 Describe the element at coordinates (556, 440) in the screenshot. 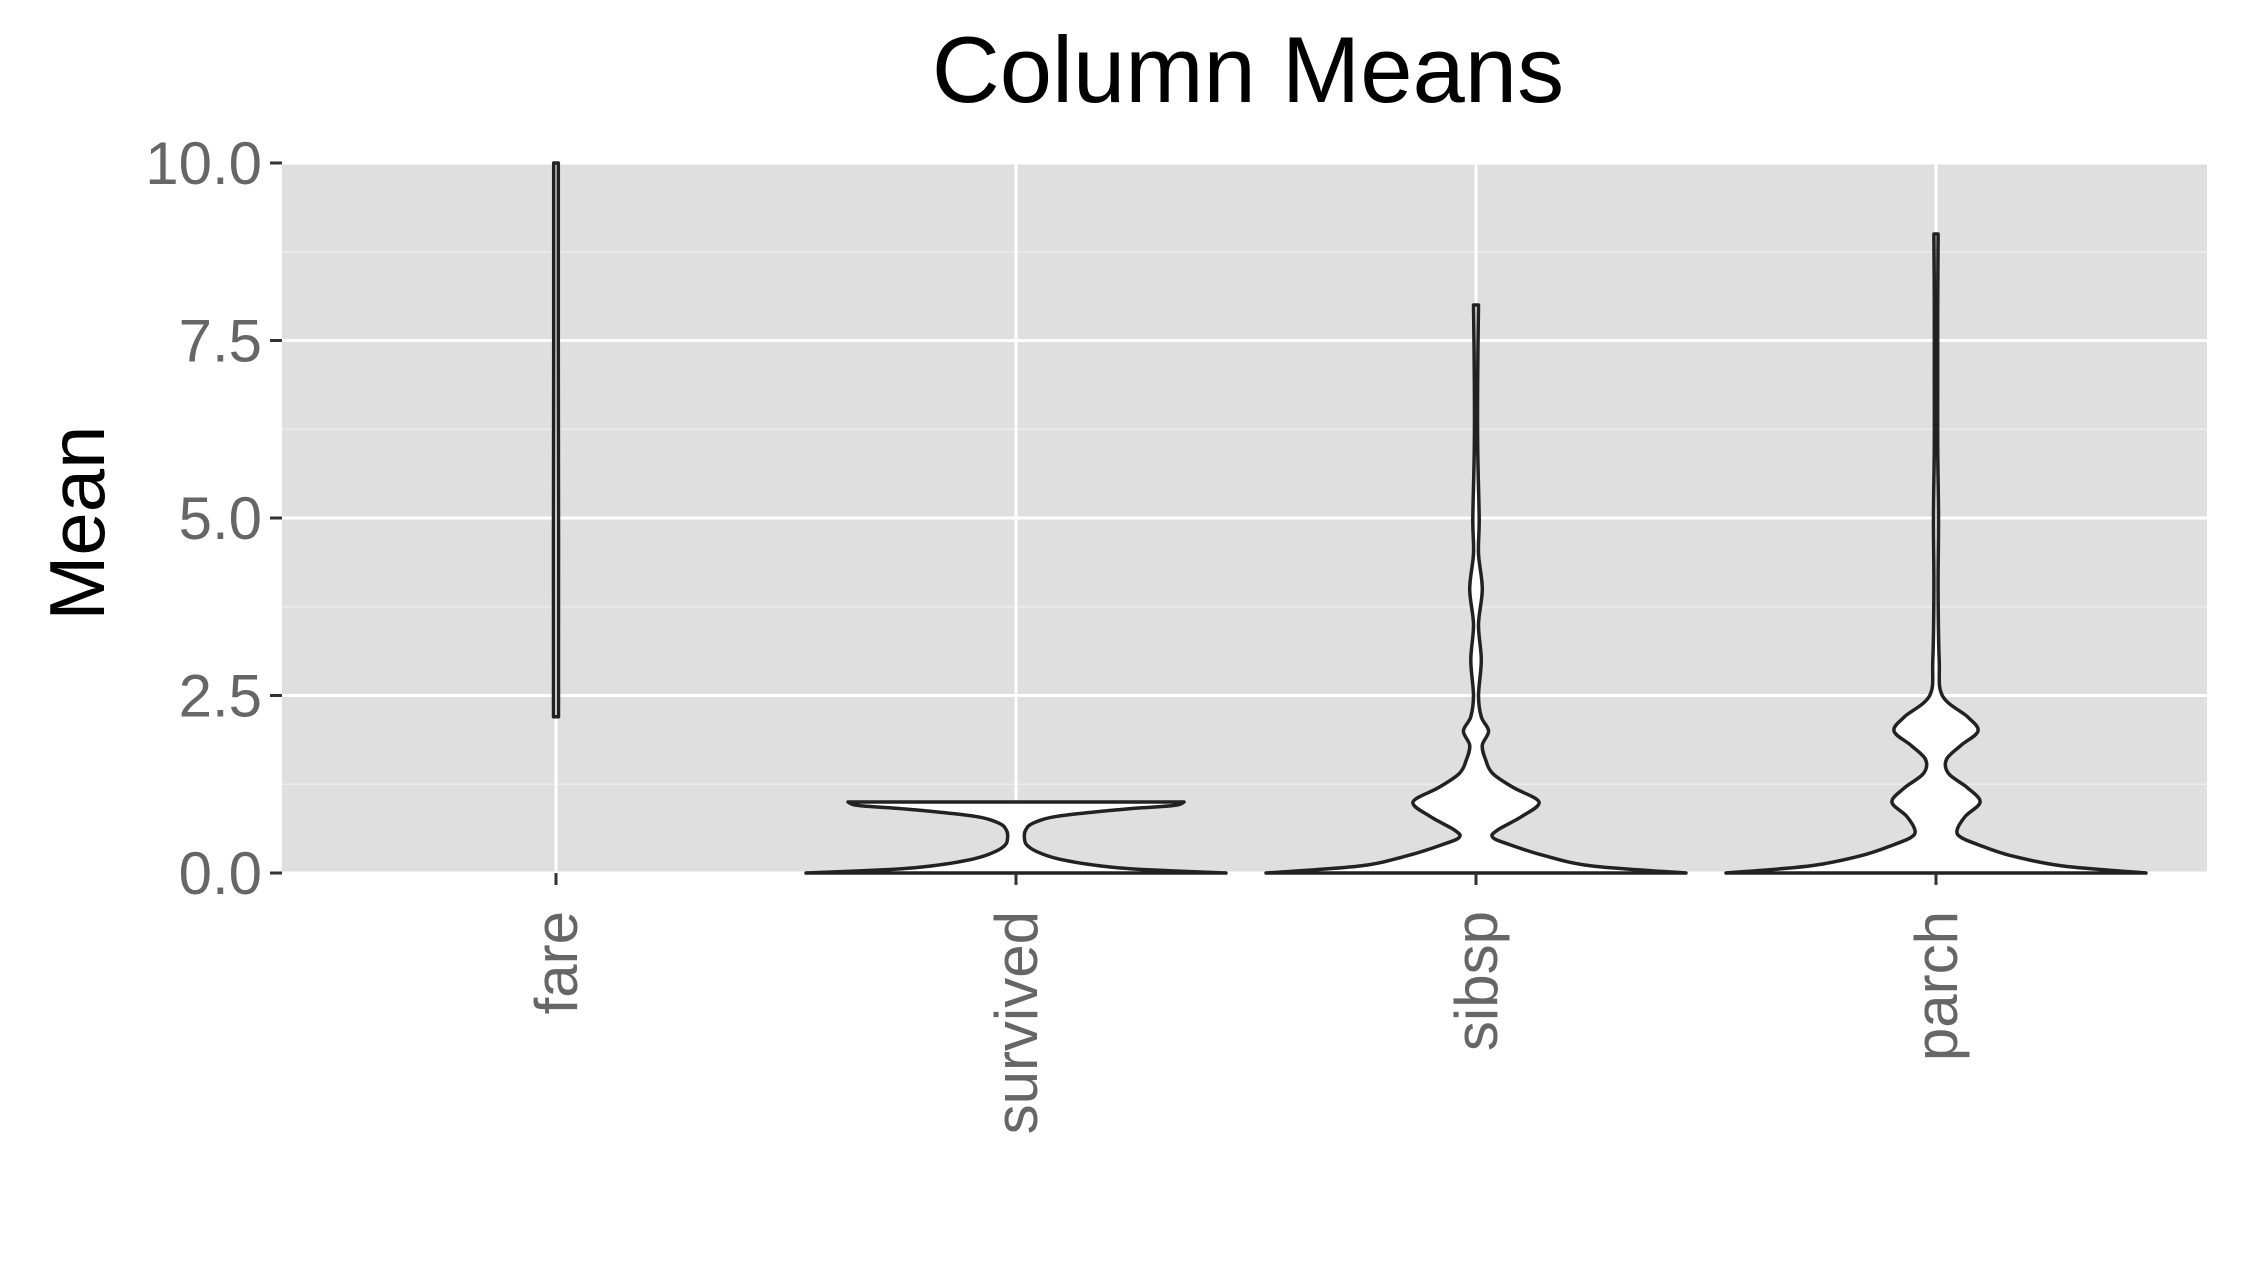

I see `violin-fare` at that location.